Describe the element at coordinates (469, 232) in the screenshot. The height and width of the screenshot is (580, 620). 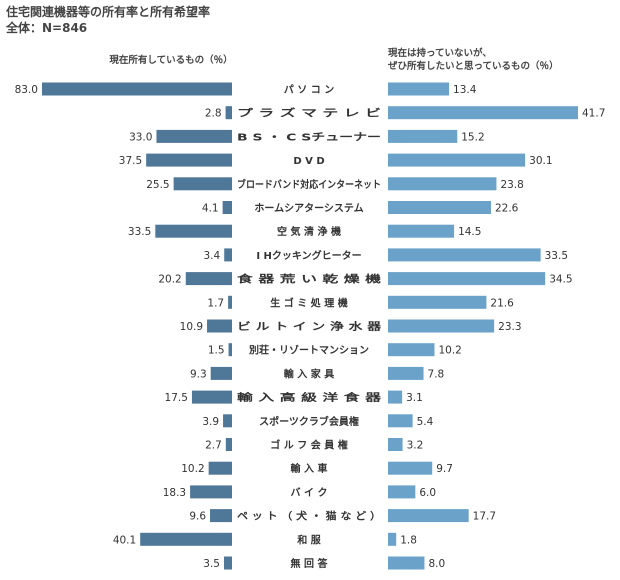
I see `right-value-label: 14.5` at that location.